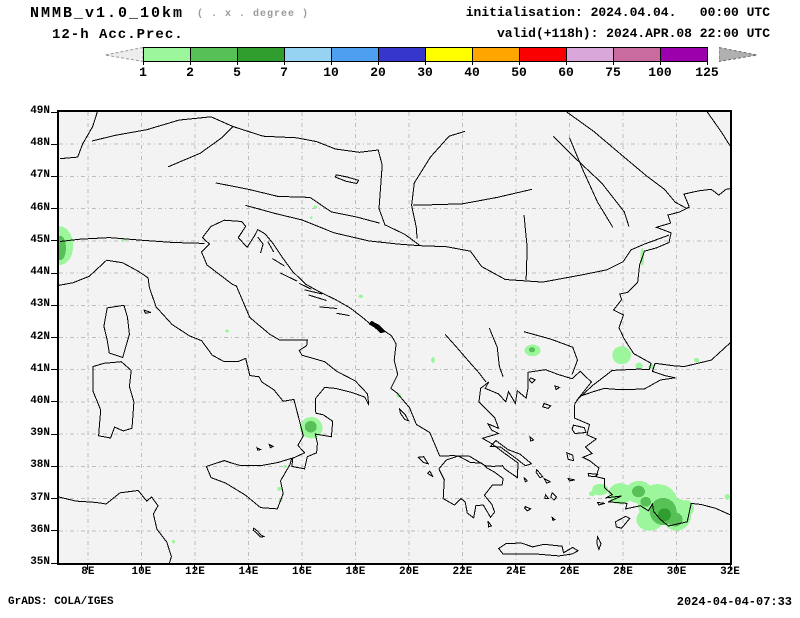 This screenshot has height=618, width=800. Describe the element at coordinates (40, 400) in the screenshot. I see `lat-tick-label: 40N` at that location.